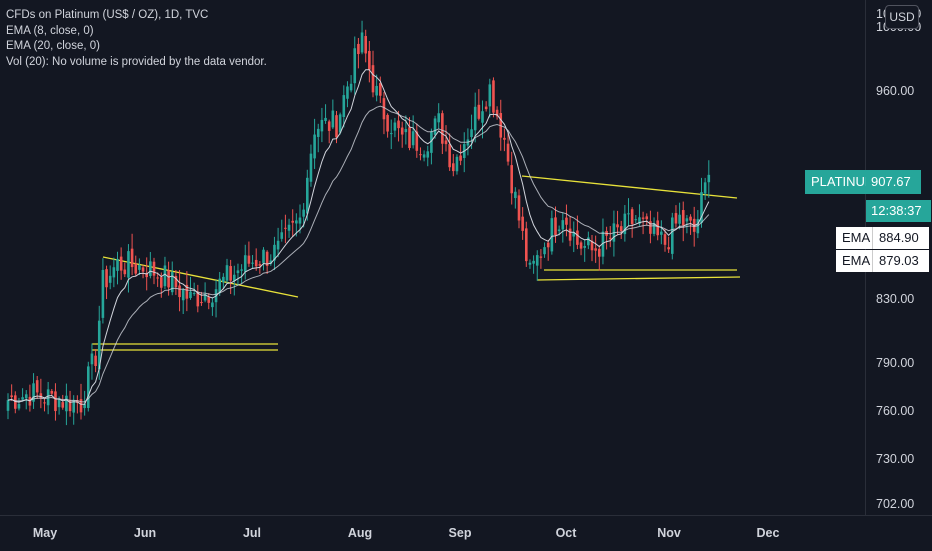  What do you see at coordinates (107, 15) in the screenshot?
I see `legend-title: CFDs on Platinum (US$ / OZ), 1D, TVC` at bounding box center [107, 15].